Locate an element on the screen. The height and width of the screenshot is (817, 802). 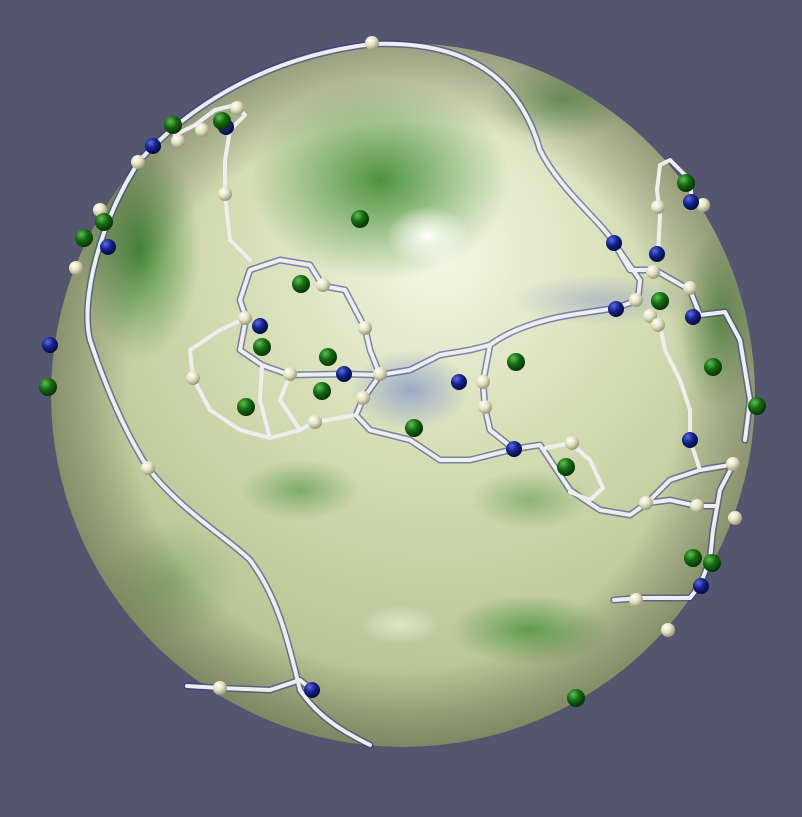
ridge-line-central is located at coordinates (492, 309).